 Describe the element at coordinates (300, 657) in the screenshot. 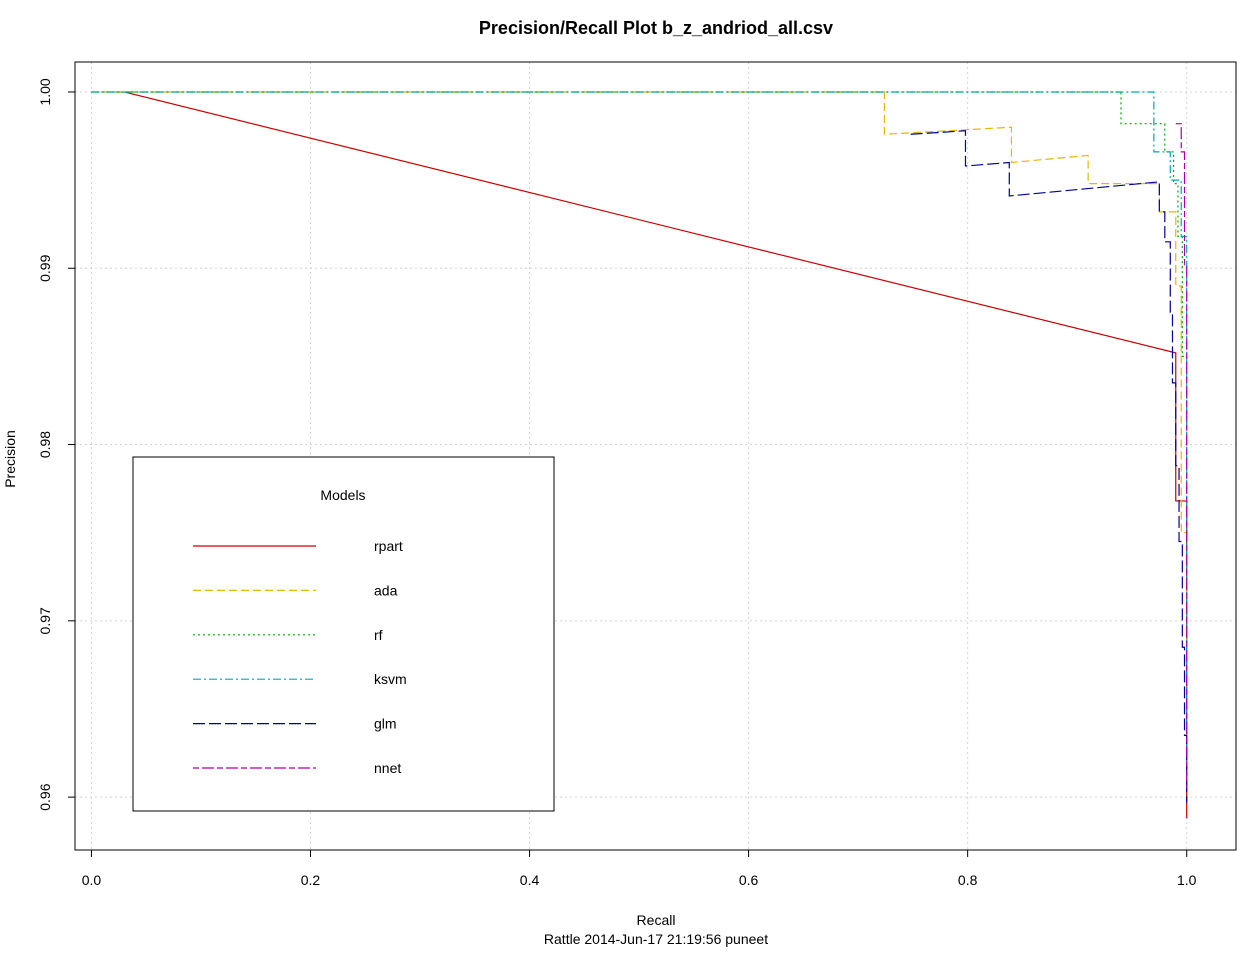

I see `legend-entries: rpart ada rf ksvm glm nnet` at that location.